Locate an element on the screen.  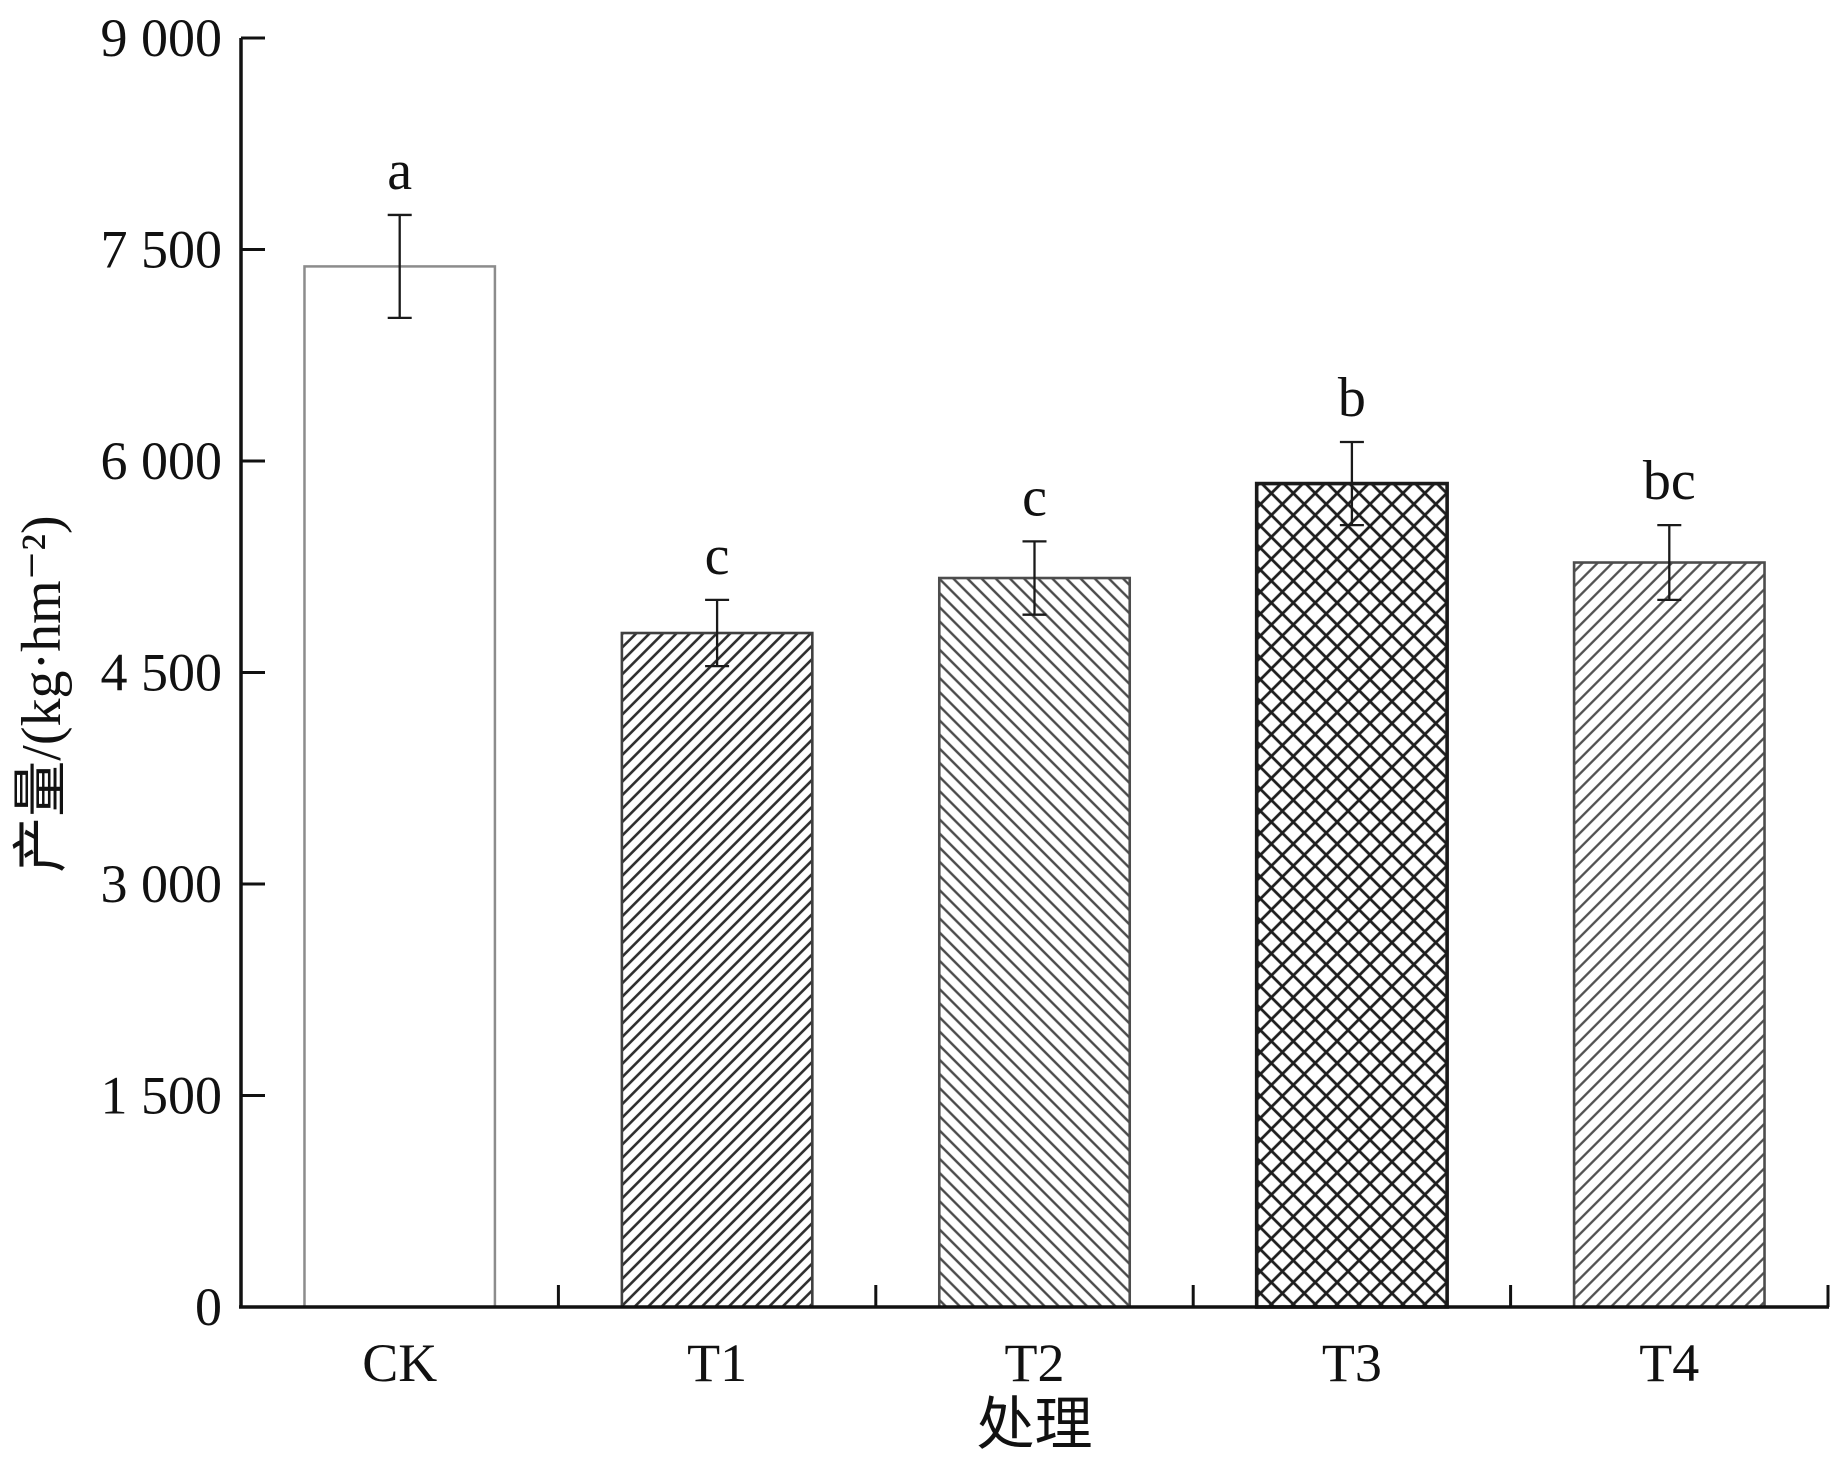
y-tick-label-3000: 3 000 is located at coordinates (162, 884).